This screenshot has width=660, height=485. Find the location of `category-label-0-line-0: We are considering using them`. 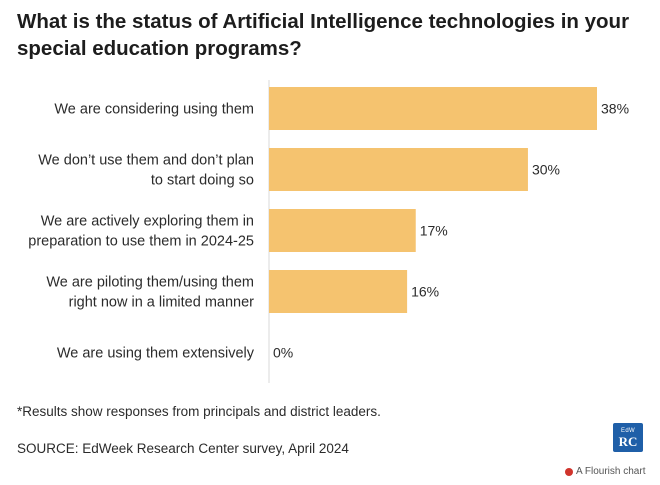

category-label-0-line-0: We are considering using them is located at coordinates (154, 110).